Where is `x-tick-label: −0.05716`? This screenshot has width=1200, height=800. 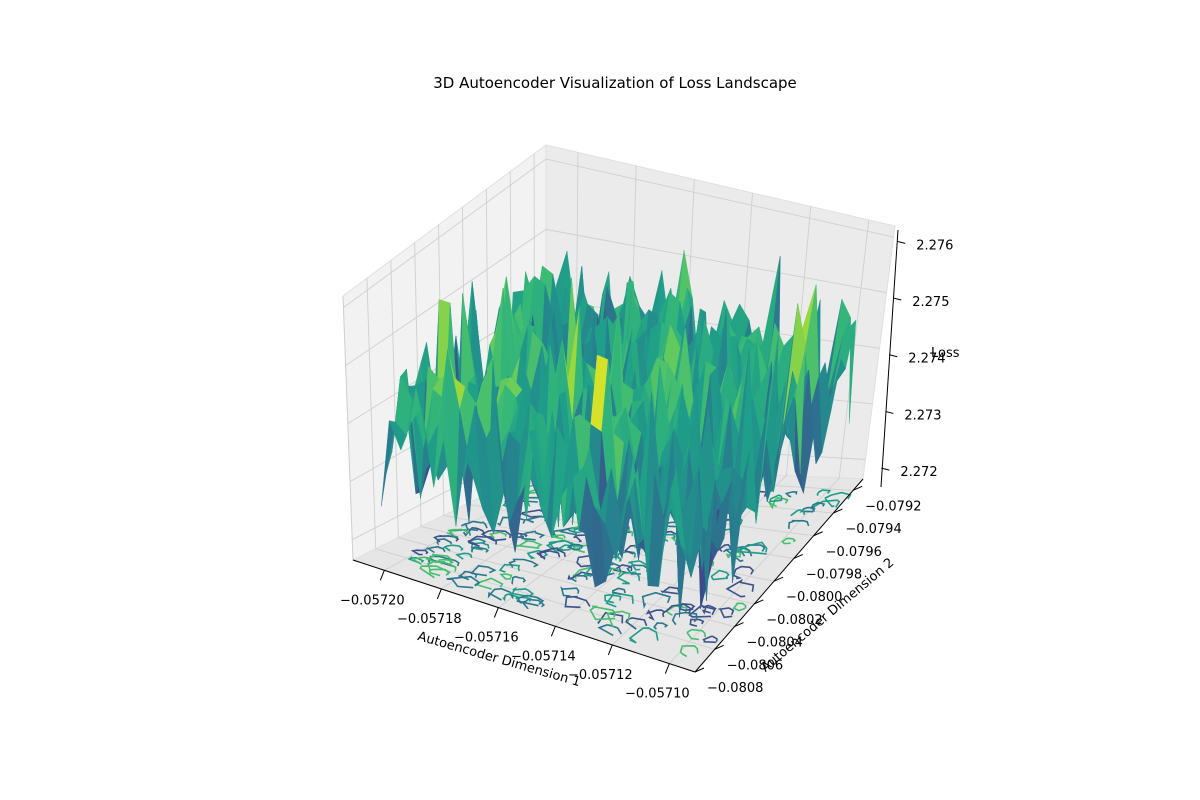
x-tick-label: −0.05716 is located at coordinates (486, 638).